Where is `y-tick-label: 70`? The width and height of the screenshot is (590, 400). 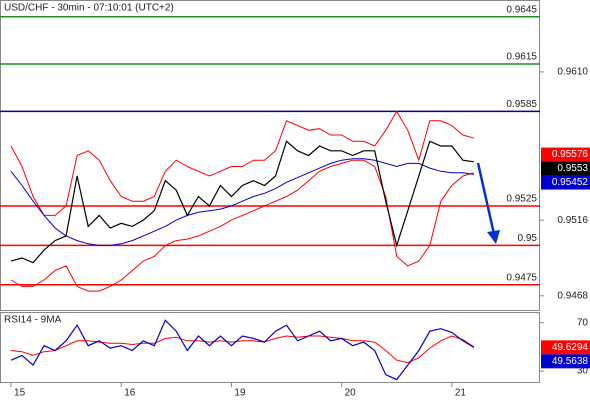
y-tick-label: 70 is located at coordinates (583, 322).